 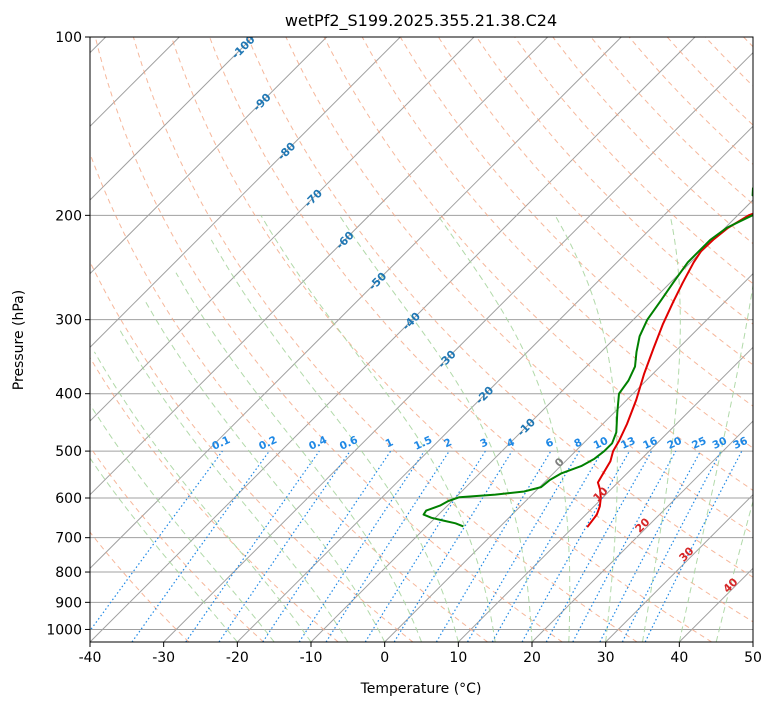 What do you see at coordinates (643, 525) in the screenshot?
I see `moist-adiabat-label: 20` at bounding box center [643, 525].